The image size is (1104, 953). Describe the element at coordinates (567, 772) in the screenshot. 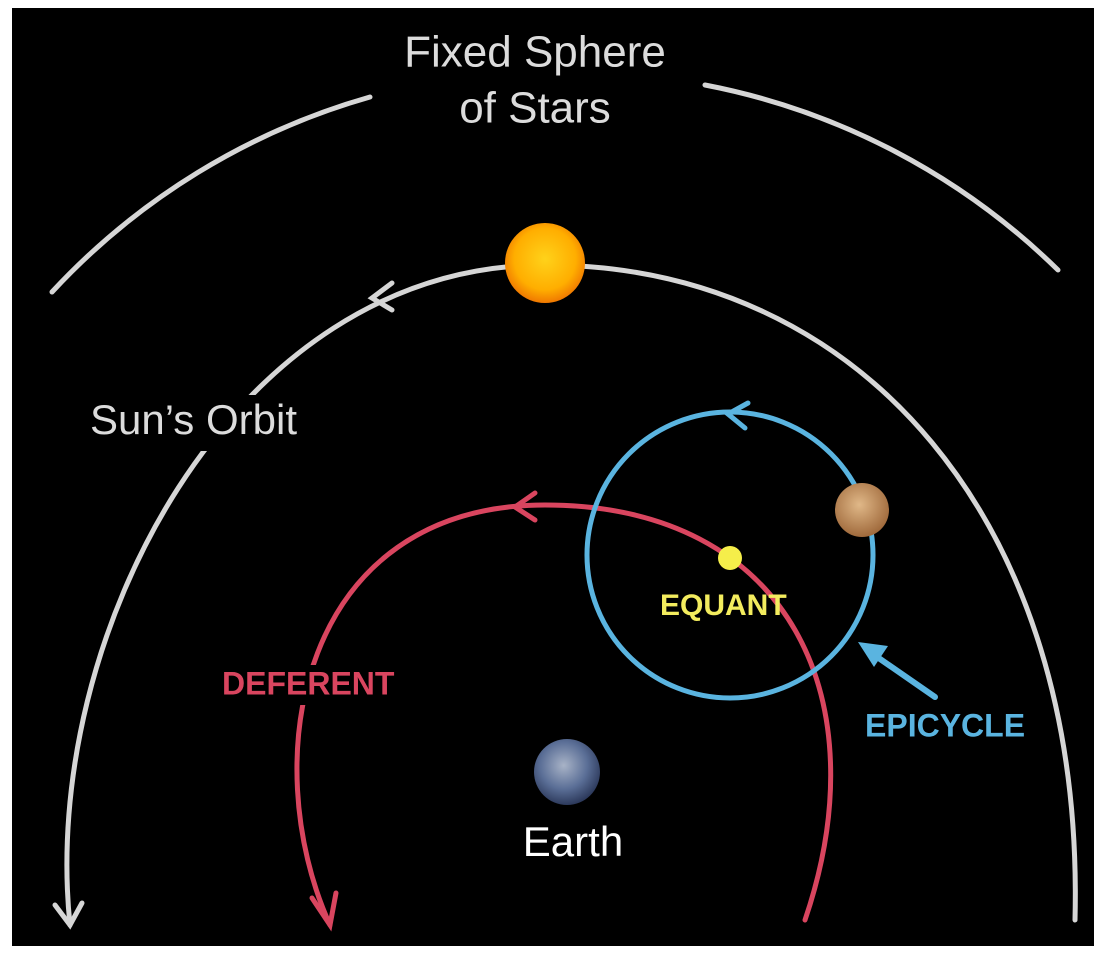

I see `earth` at that location.